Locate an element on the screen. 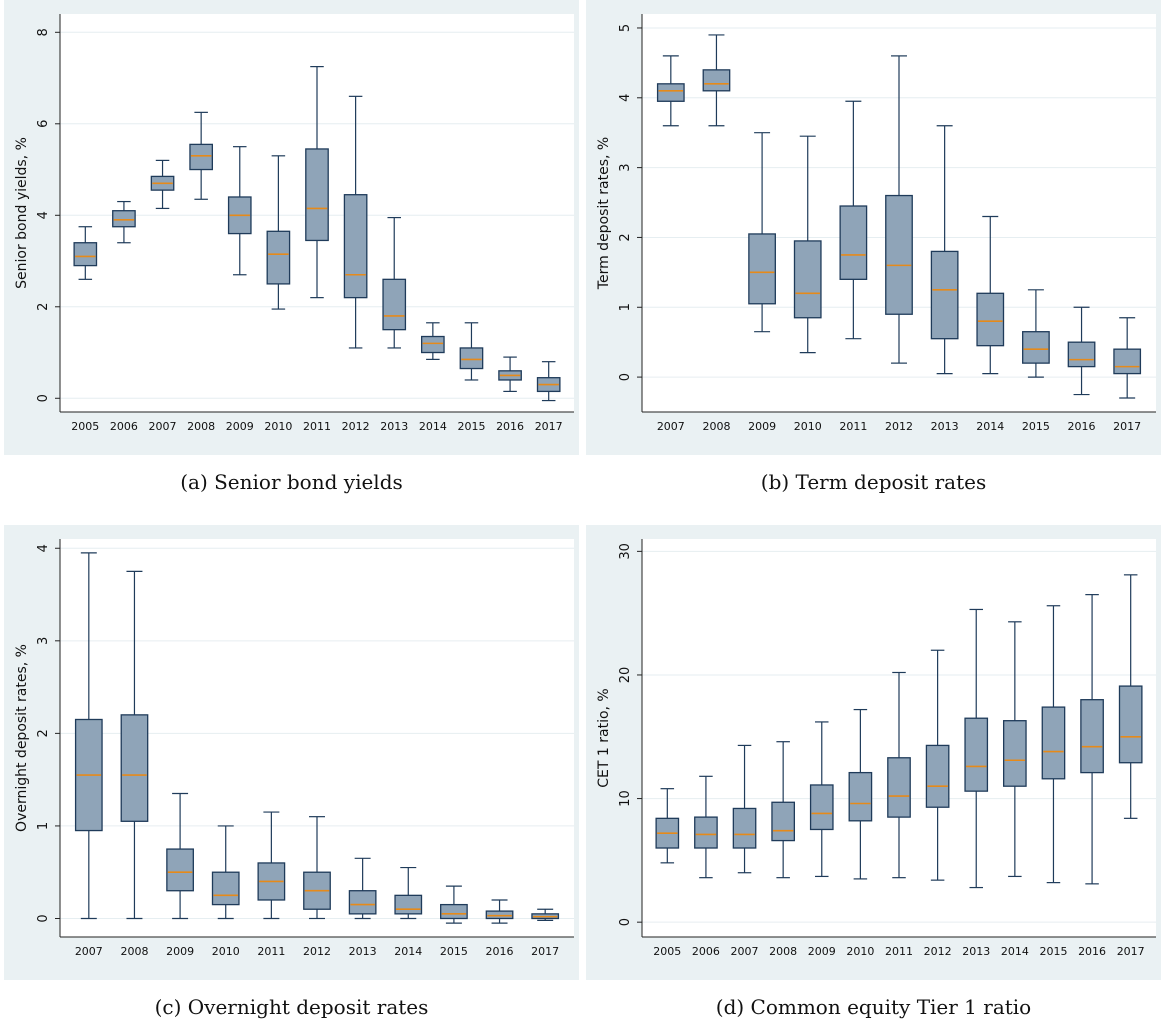 The height and width of the screenshot is (1025, 1164). y-tick-label: 8 is located at coordinates (43, 32).